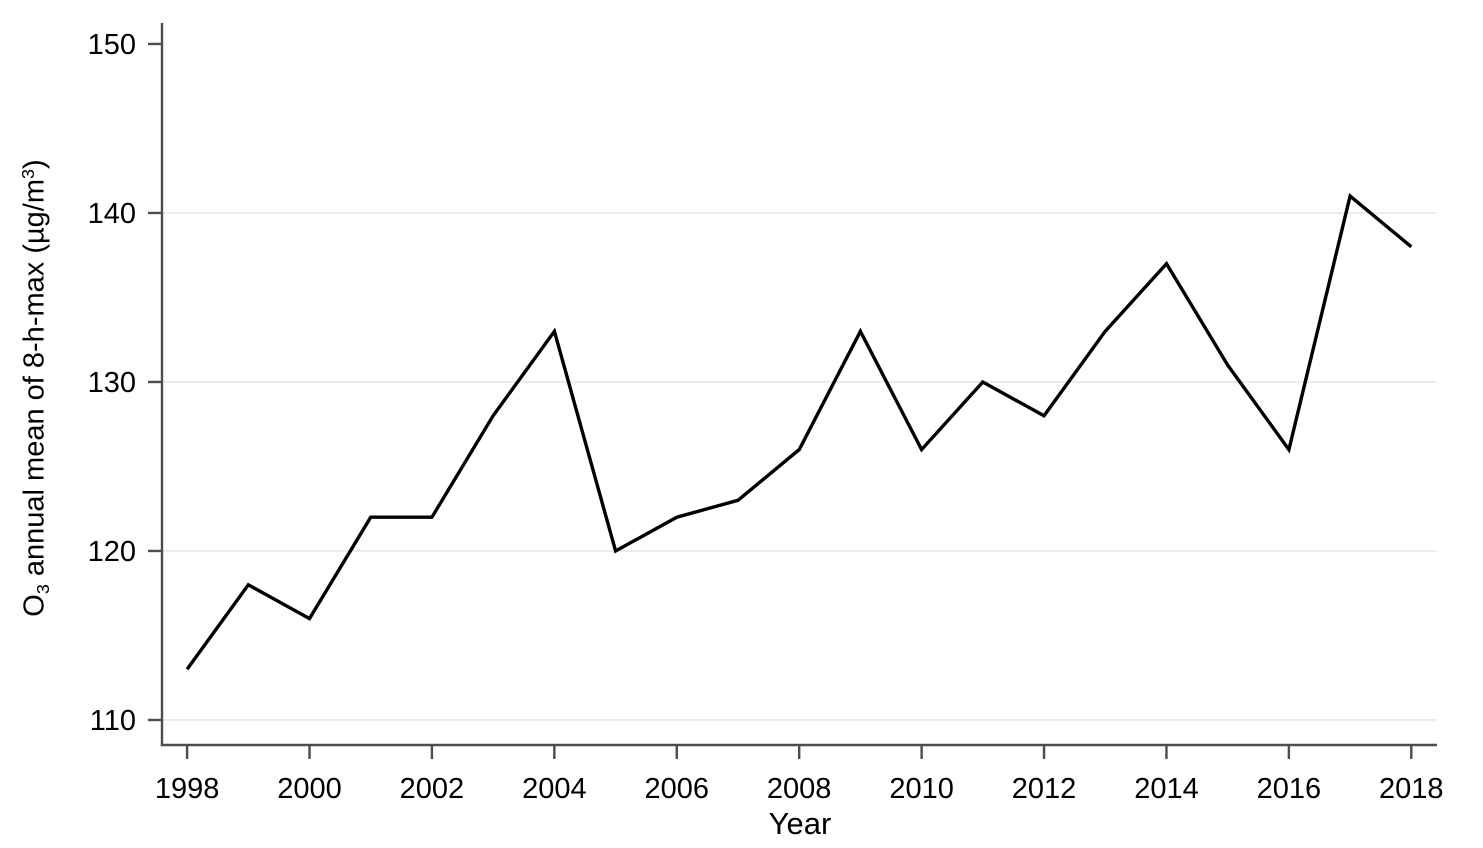  I want to click on x-tick-label: 2012, so click(1044, 789).